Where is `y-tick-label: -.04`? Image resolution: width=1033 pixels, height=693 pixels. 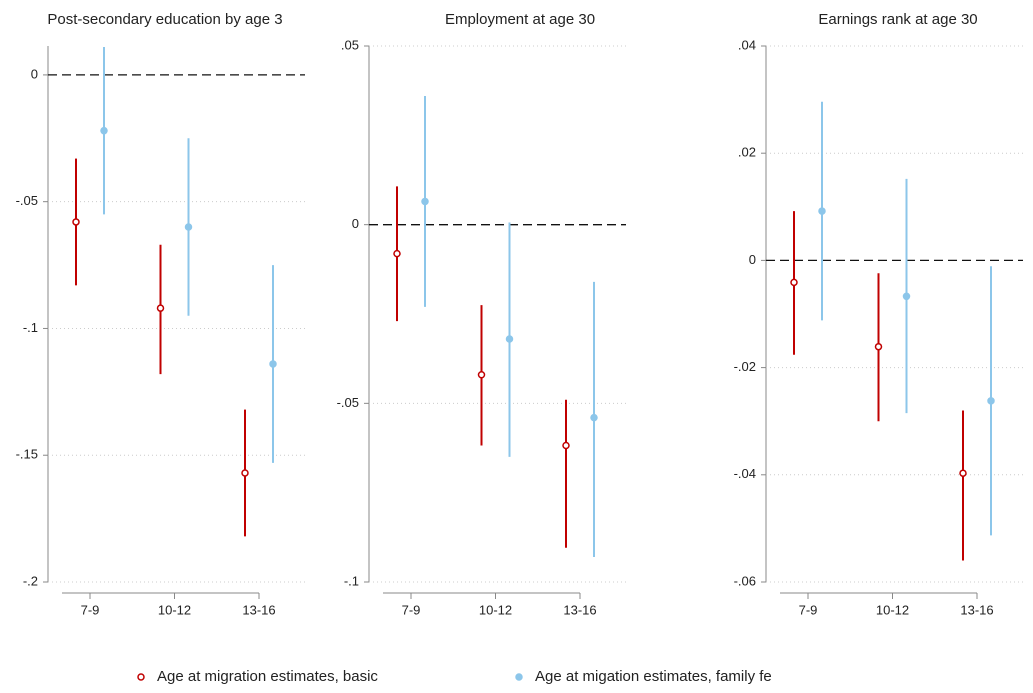 y-tick-label: -.04 is located at coordinates (745, 473).